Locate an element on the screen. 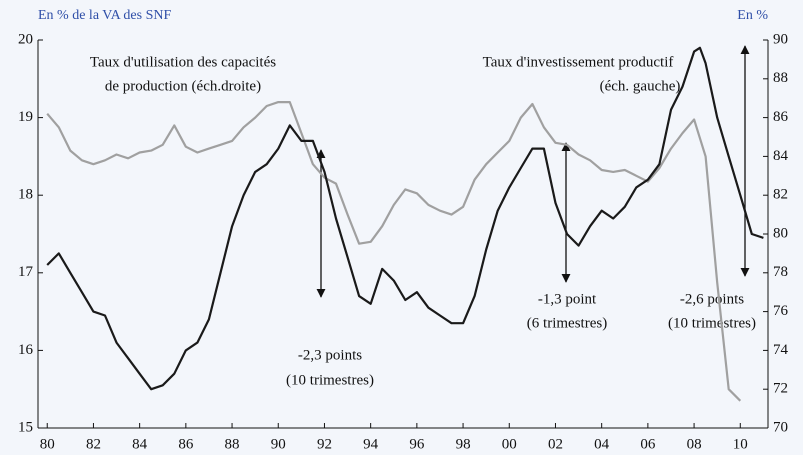 The width and height of the screenshot is (803, 455). y2-tick-label: 70 is located at coordinates (780, 427).